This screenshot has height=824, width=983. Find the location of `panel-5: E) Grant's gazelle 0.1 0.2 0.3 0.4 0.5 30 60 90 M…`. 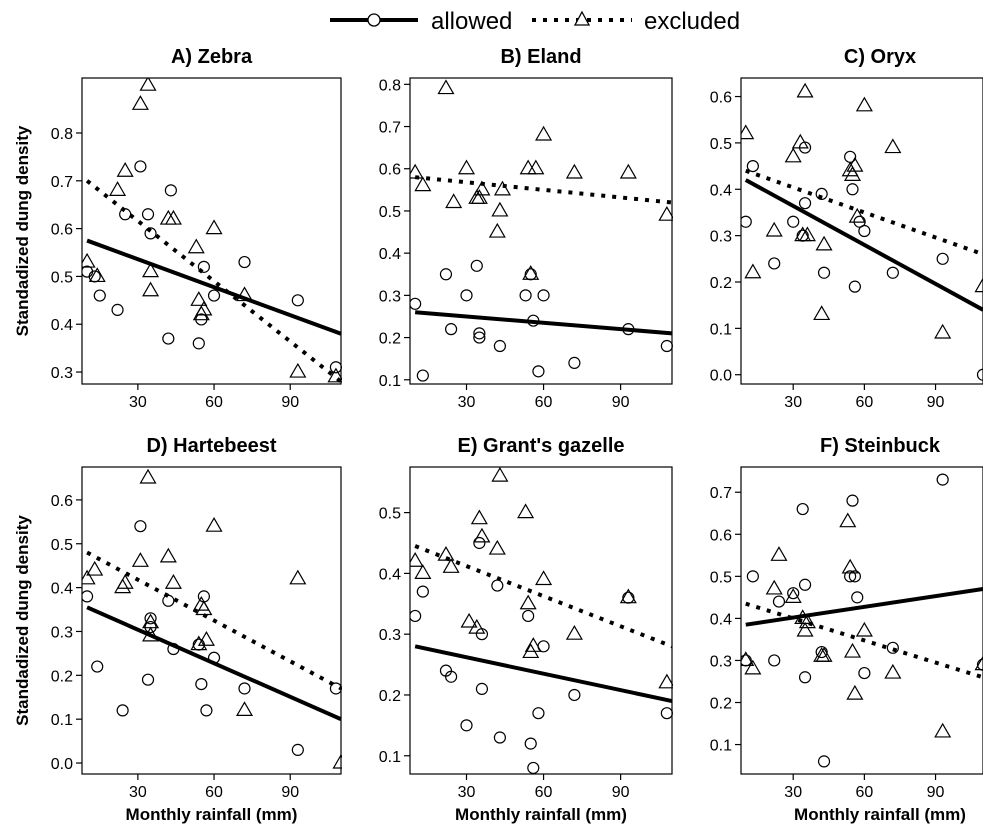

panel-5: E) Grant's gazelle 0.1 0.2 0.3 0.4 0.5 30 60 90 M… is located at coordinates (526, 629).